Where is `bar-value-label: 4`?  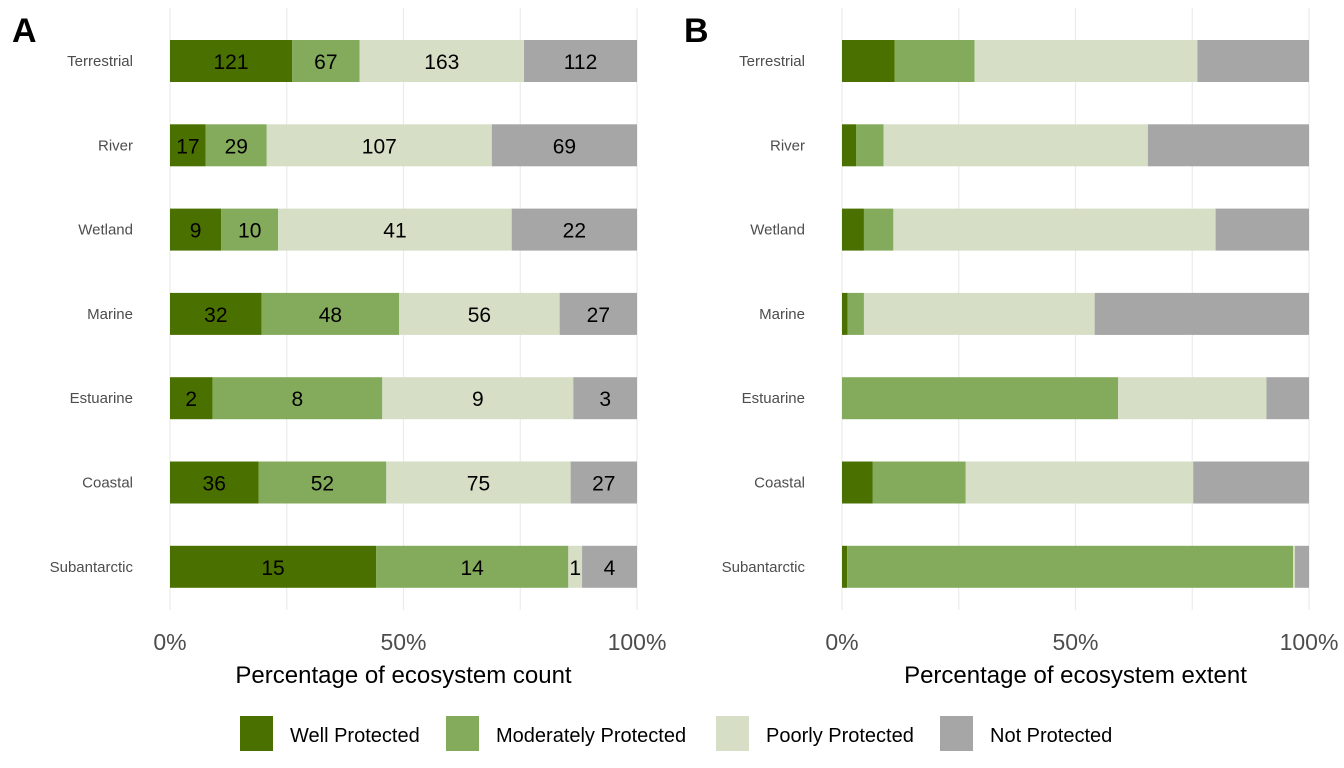
bar-value-label: 4 is located at coordinates (610, 568).